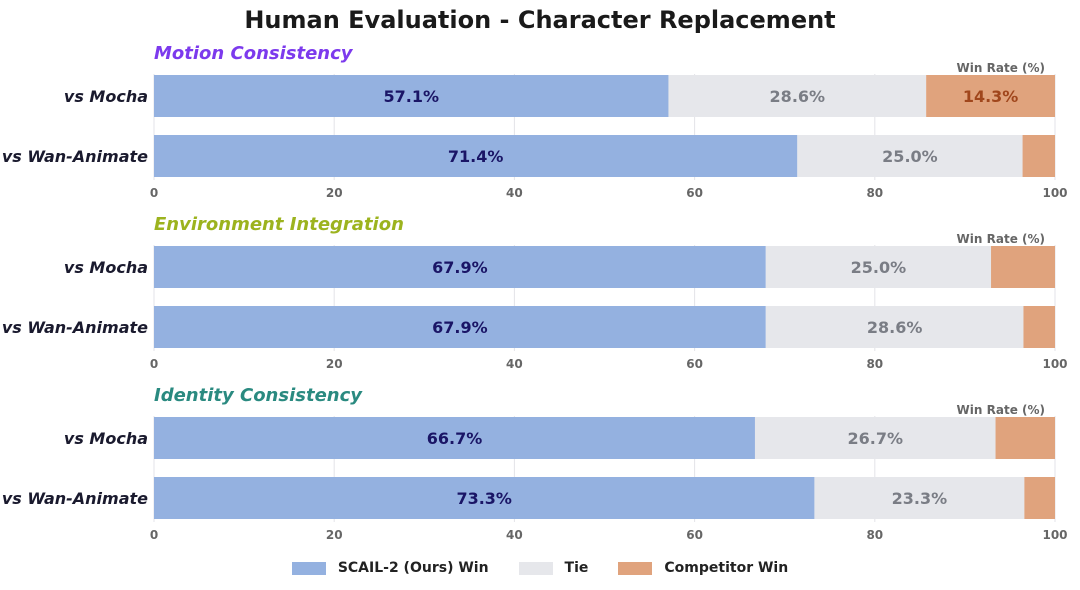 The image size is (1080, 590). What do you see at coordinates (1001, 410) in the screenshot?
I see `axis-label-2: Win Rate (%)` at bounding box center [1001, 410].